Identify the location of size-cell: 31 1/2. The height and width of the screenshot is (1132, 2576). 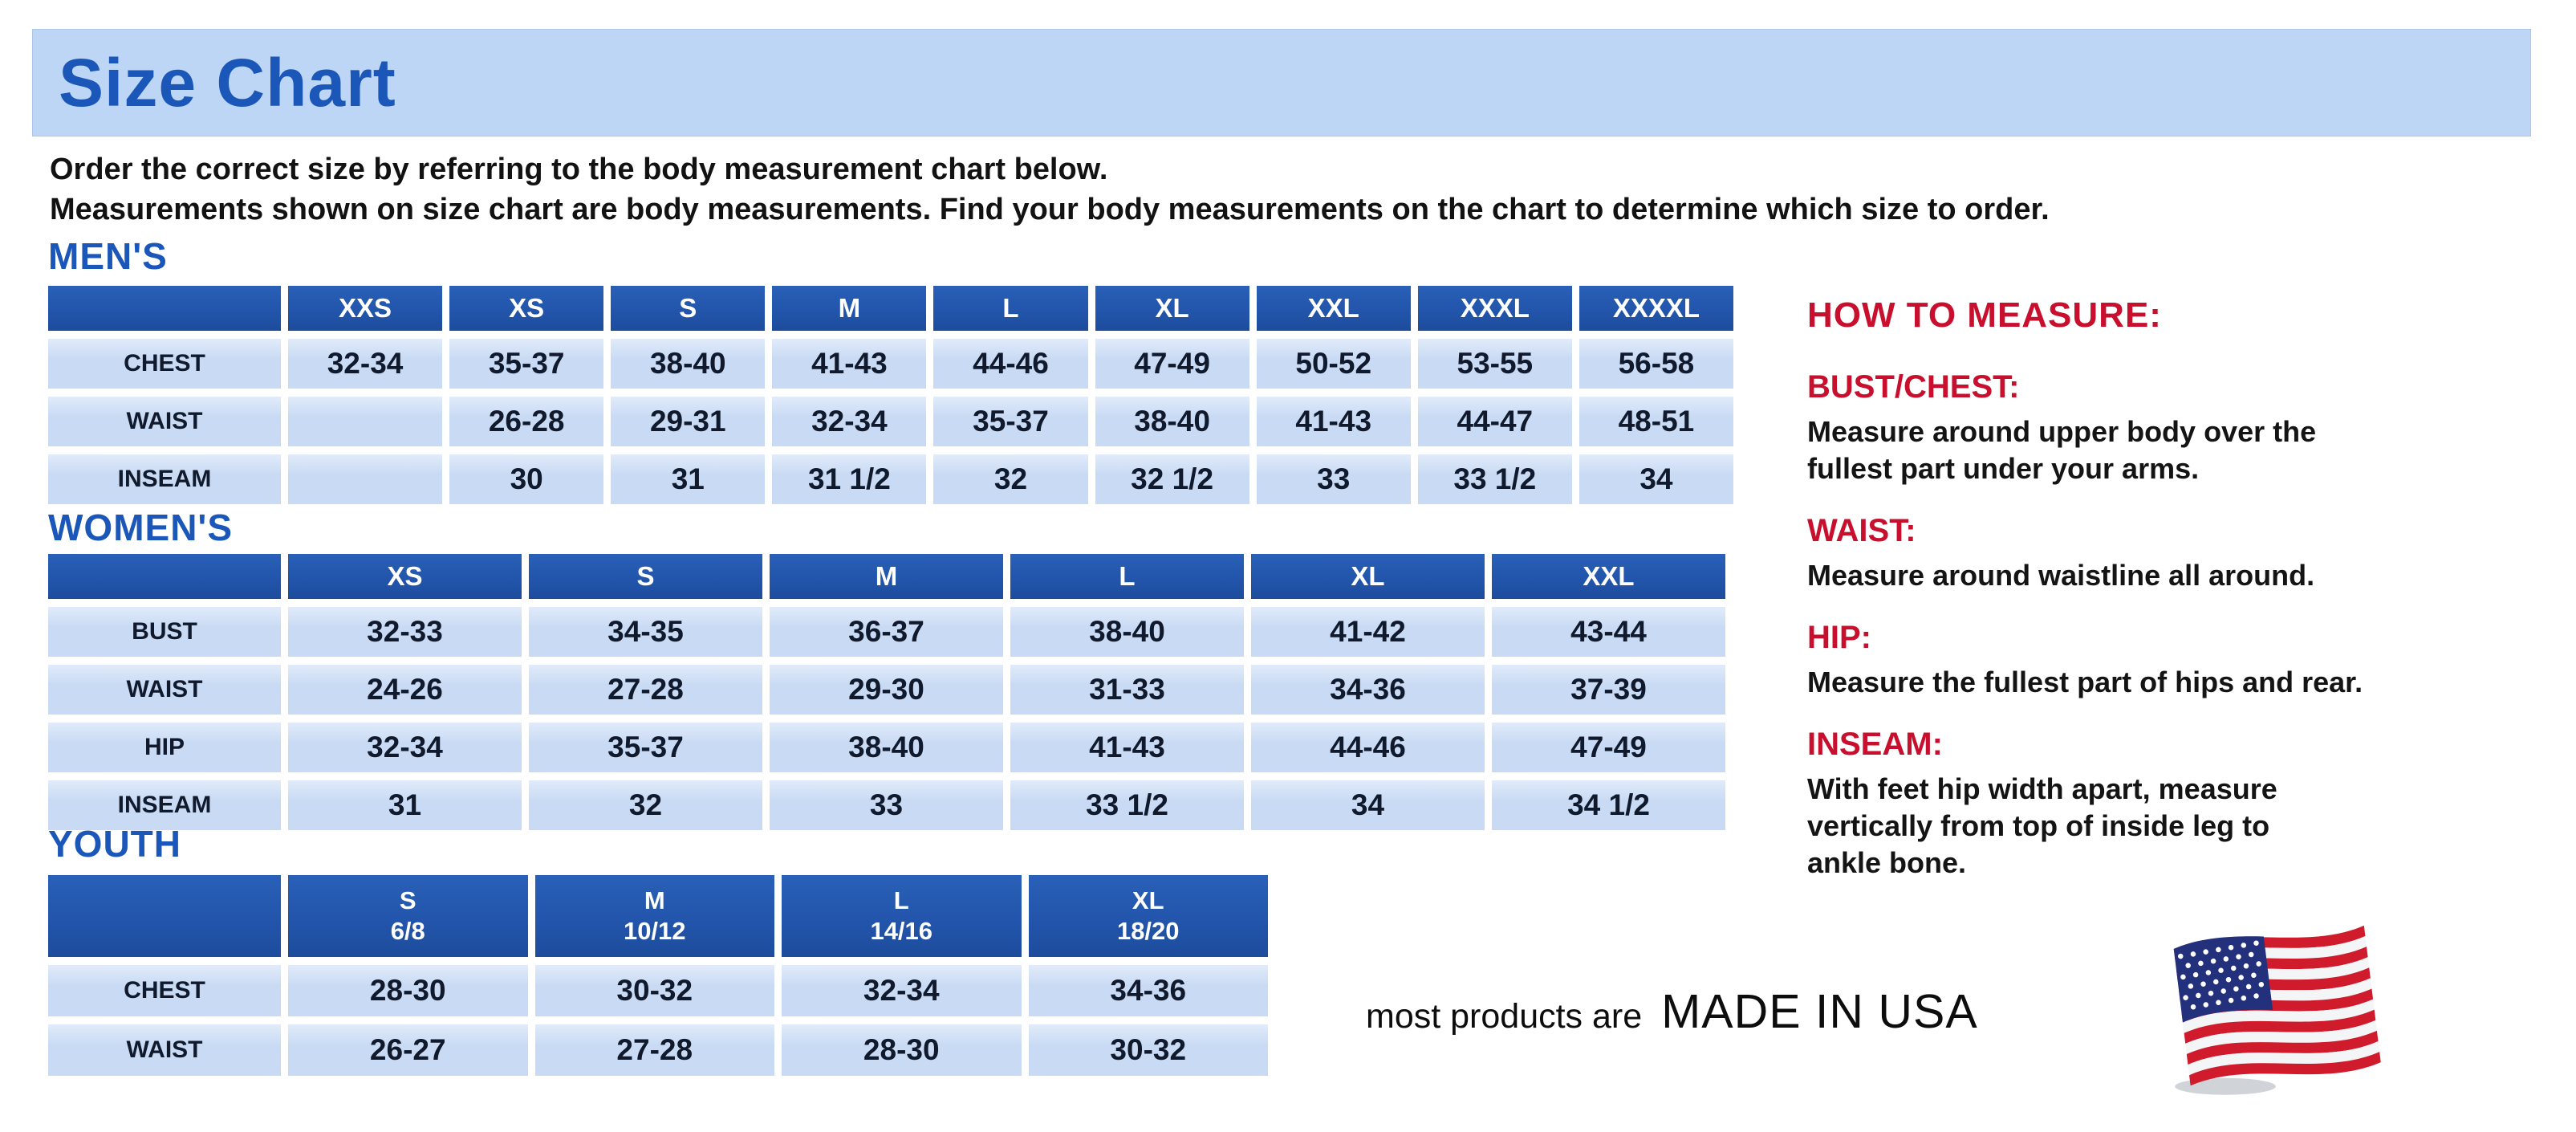
(850, 479).